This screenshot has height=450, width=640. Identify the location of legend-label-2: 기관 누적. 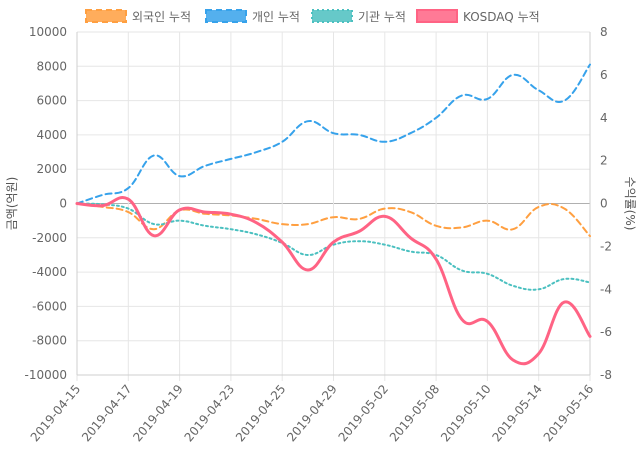
(382, 17).